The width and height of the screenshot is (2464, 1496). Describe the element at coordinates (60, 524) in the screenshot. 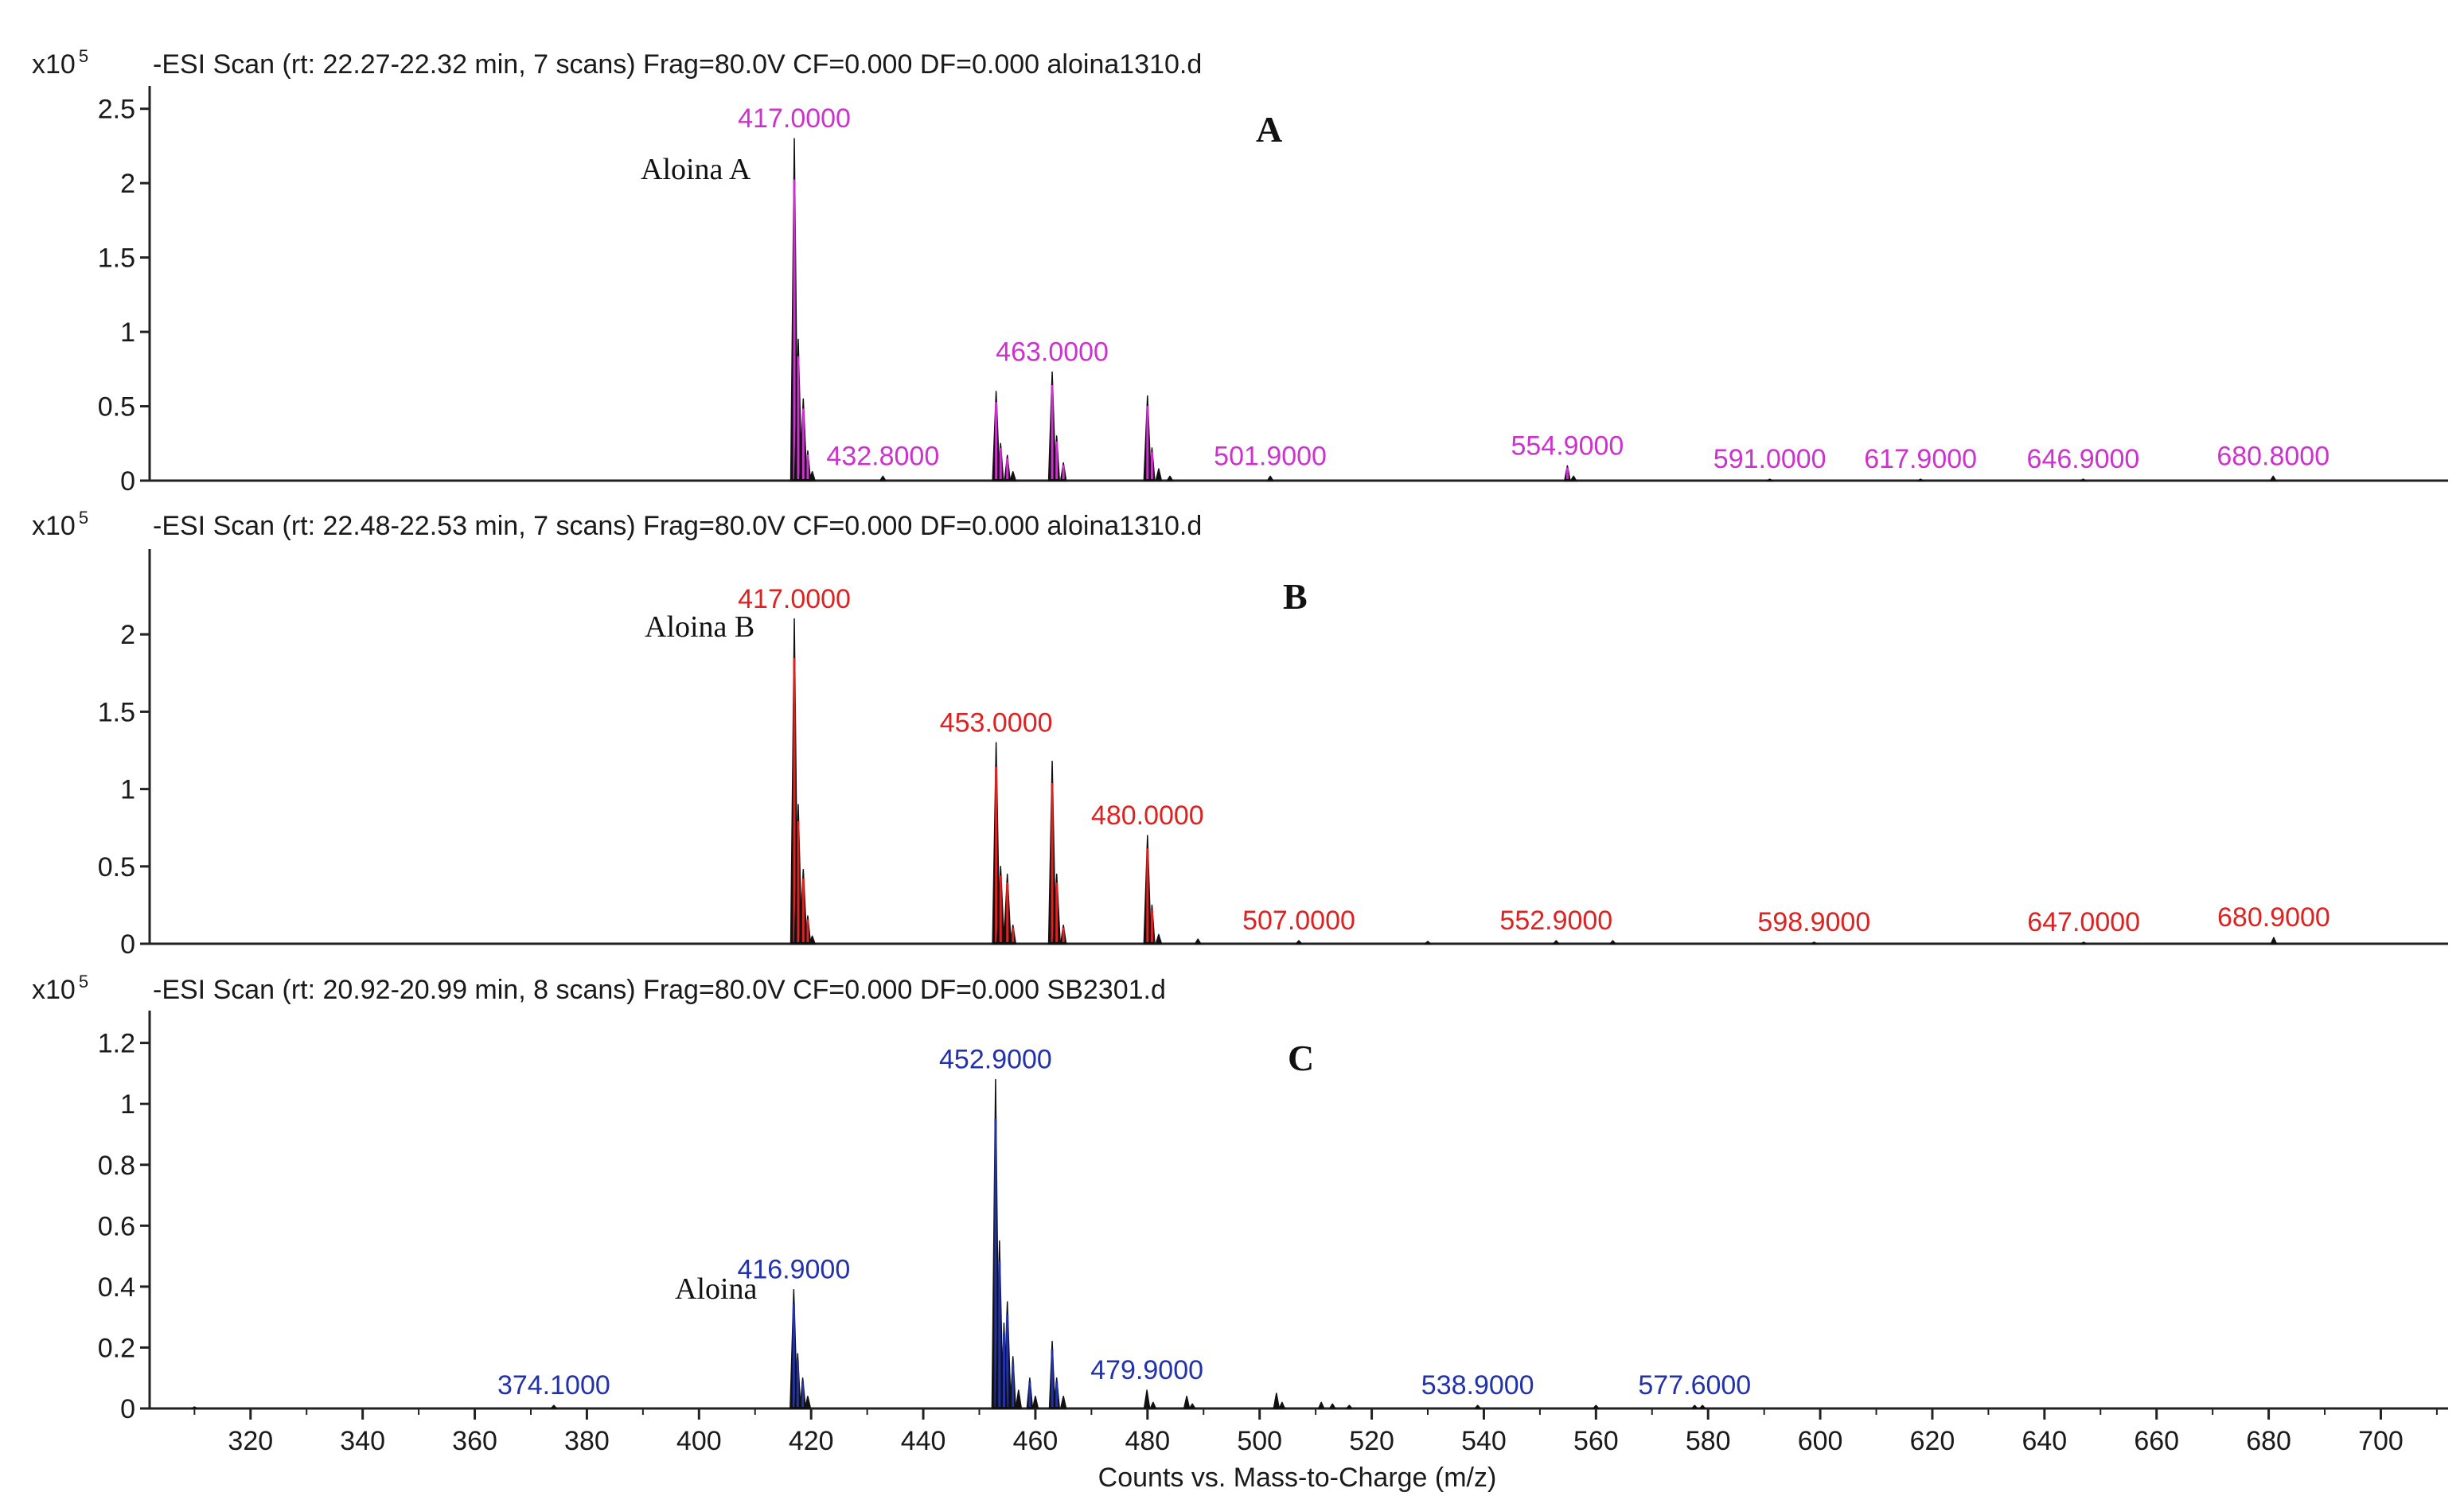

I see `panel-b-multiplier: x10 5` at that location.